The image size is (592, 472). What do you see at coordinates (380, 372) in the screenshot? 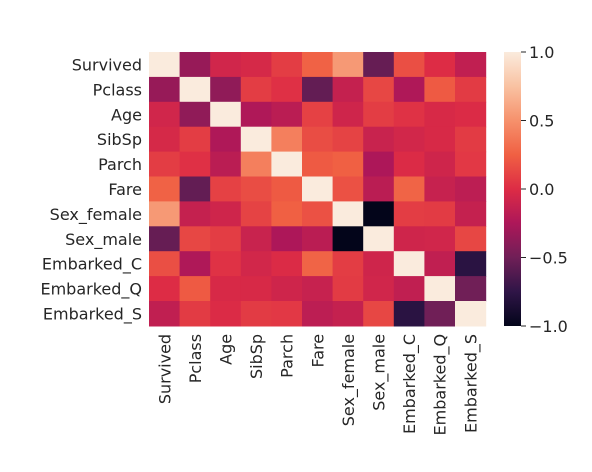
I see `x-tick-label: Sex_male` at bounding box center [380, 372].